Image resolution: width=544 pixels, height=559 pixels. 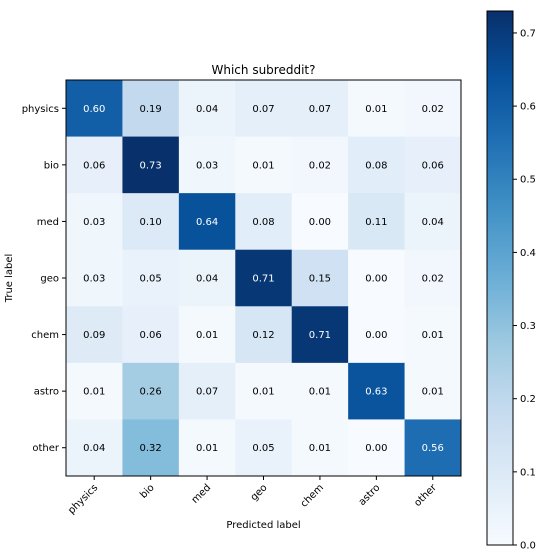 What do you see at coordinates (425, 495) in the screenshot?
I see `x-tick-label: other` at bounding box center [425, 495].